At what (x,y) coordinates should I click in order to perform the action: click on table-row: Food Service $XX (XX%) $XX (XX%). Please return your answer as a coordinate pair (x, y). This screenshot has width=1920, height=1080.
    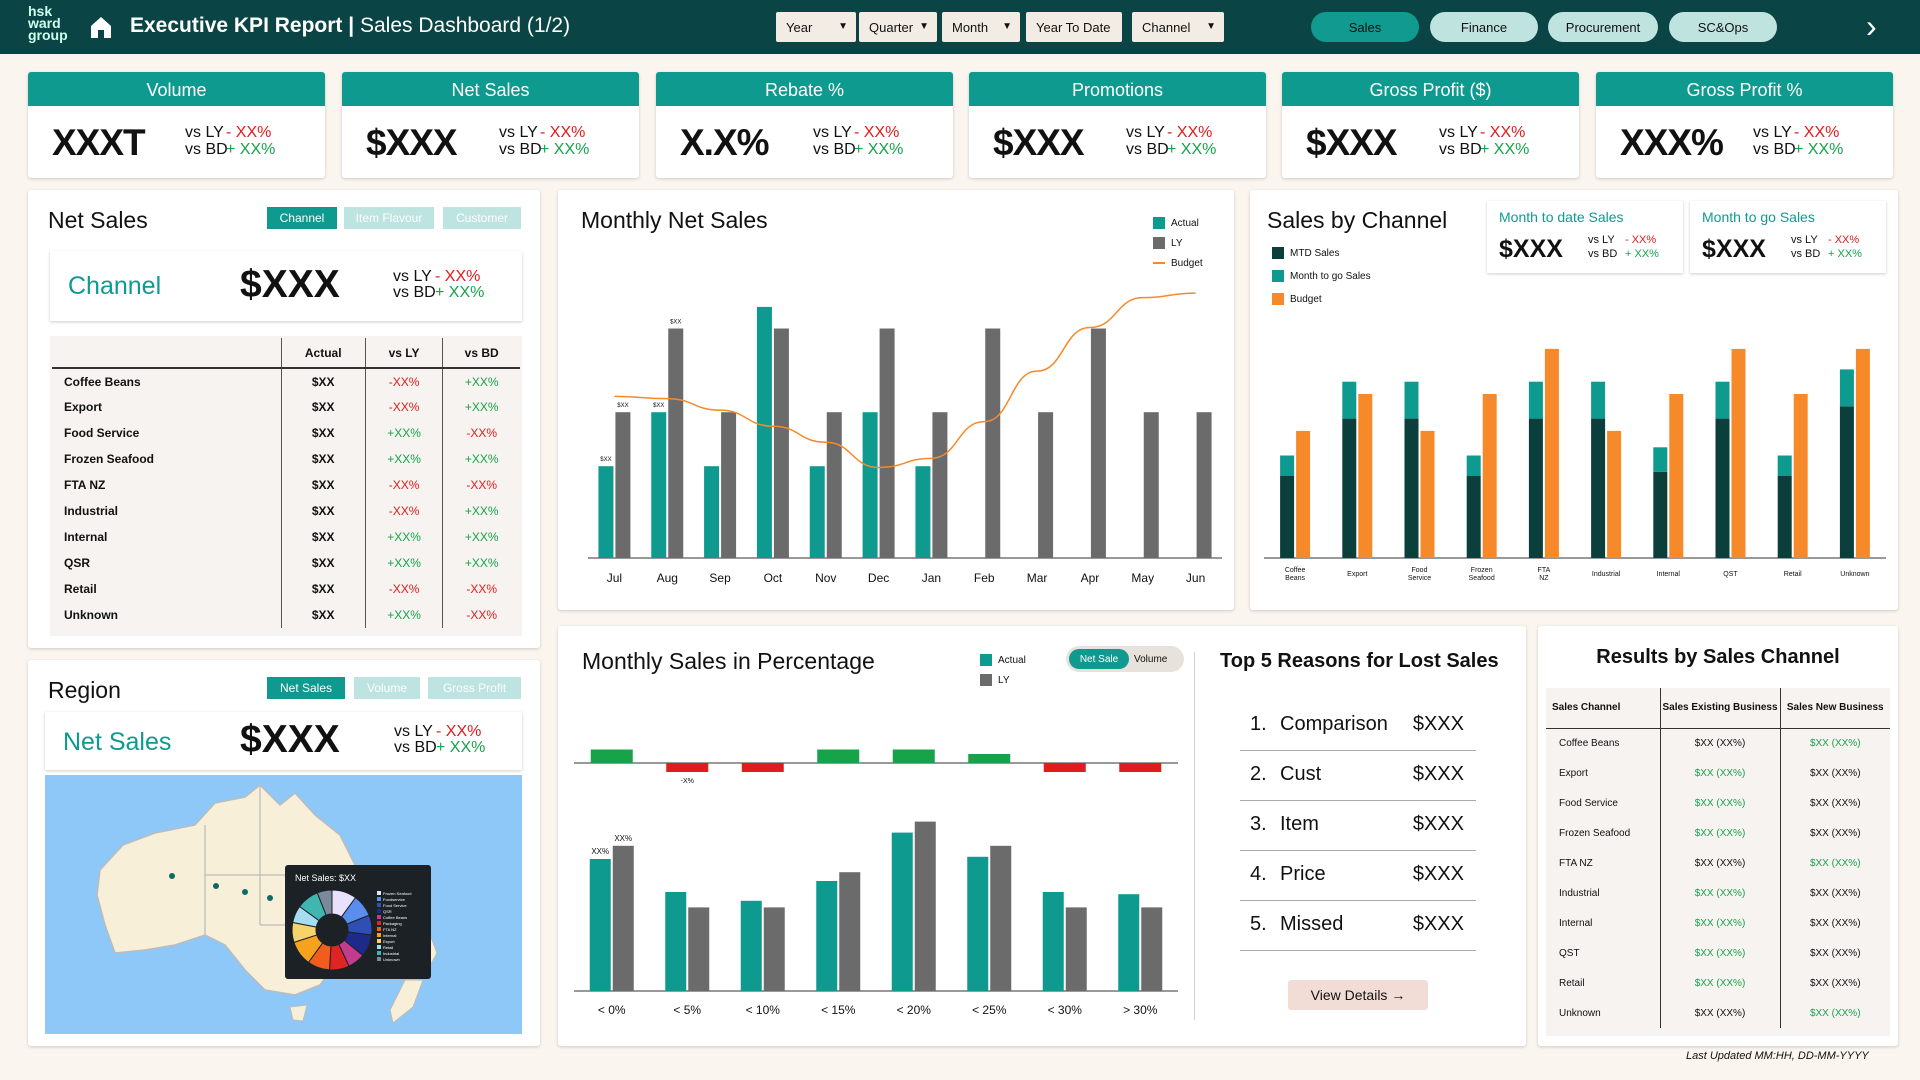
    Looking at the image, I should click on (1718, 803).